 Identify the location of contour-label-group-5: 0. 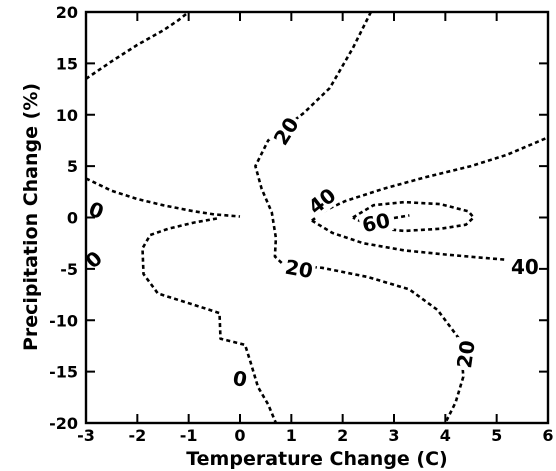
(240, 379).